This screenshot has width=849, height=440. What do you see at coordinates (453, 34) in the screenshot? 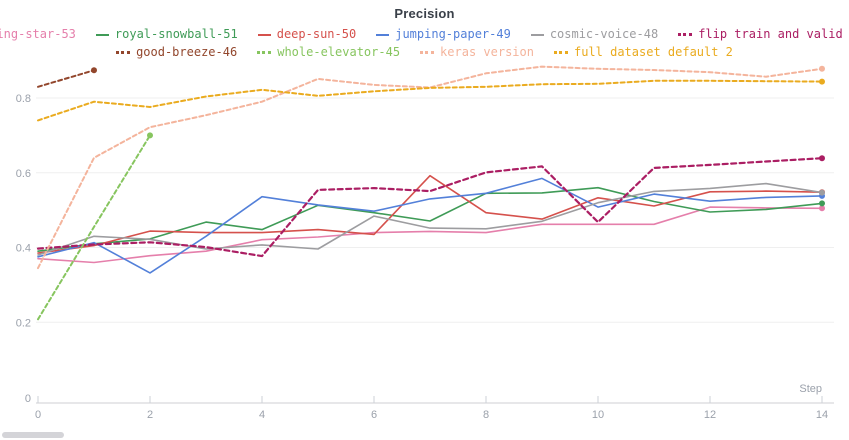
I see `legend-item-label: jumping-paper-49` at bounding box center [453, 34].